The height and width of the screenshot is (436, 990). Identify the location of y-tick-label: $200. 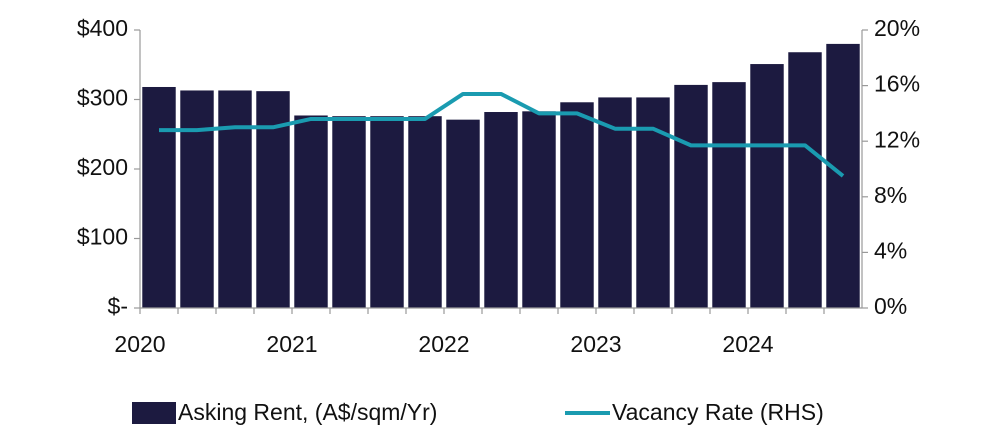
(102, 167).